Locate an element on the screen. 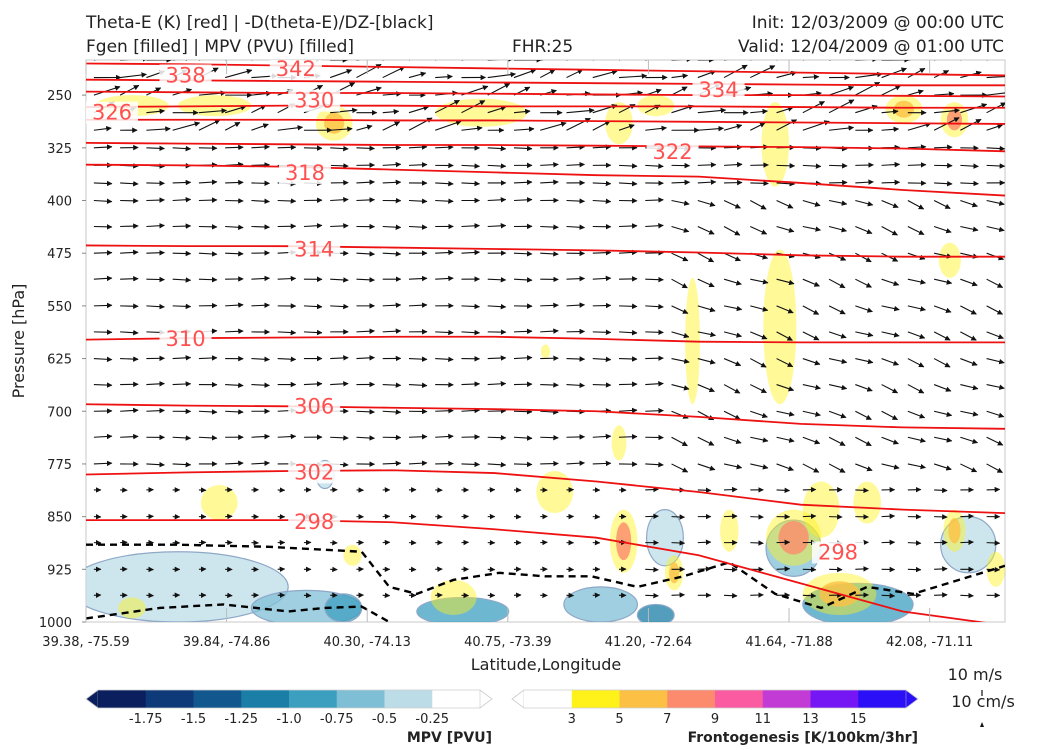  fgen-colorbar-title: Frontogenesis [K/100km/3hr] is located at coordinates (803, 738).